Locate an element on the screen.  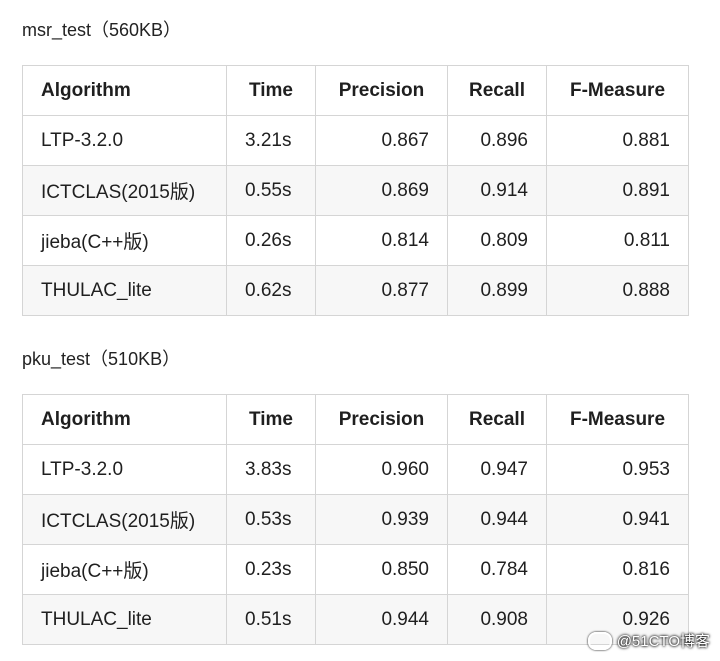
cell-recall: 0.908 is located at coordinates (497, 619).